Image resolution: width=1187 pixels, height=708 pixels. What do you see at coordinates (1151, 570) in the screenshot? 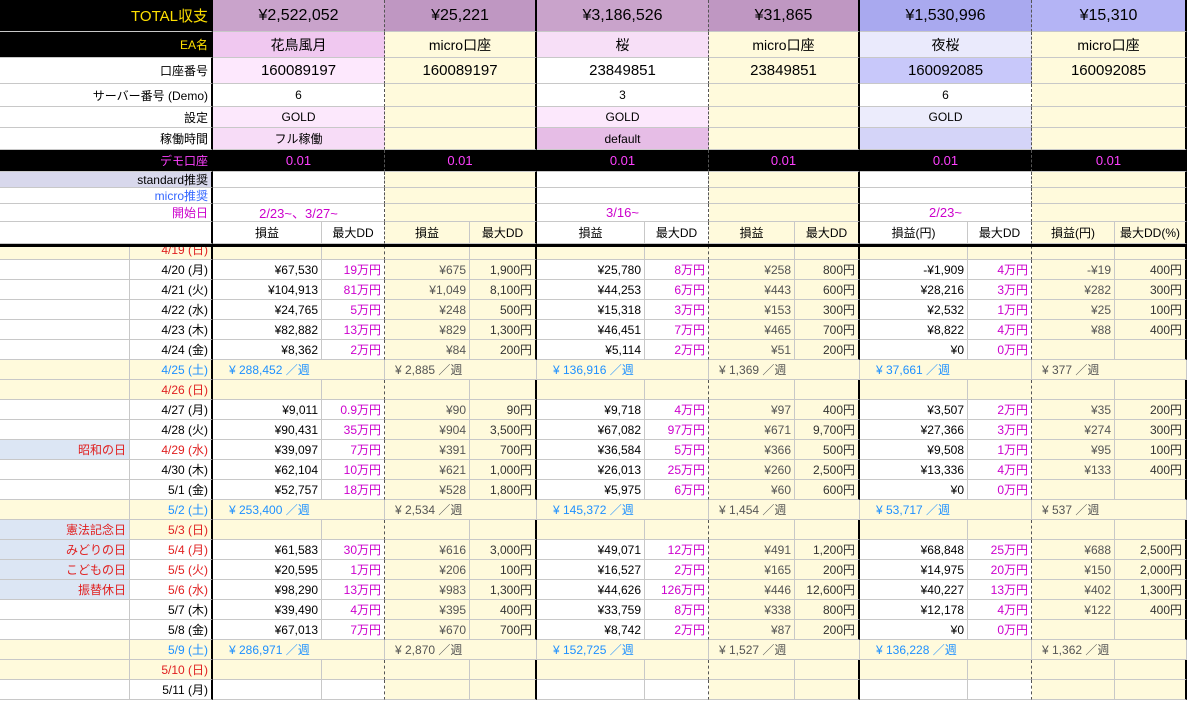
I see `max-dd-cell: 2,000円` at bounding box center [1151, 570].